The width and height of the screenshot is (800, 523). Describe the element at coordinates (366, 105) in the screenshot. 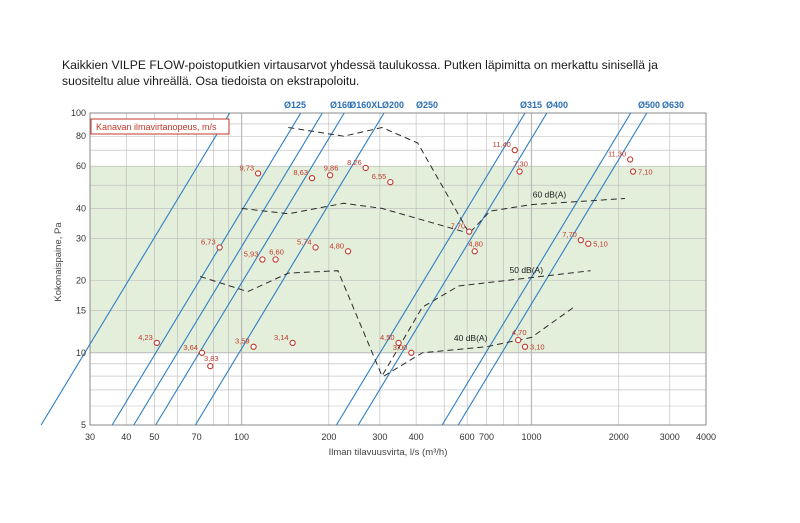

I see `pipe-label: Ø160XL` at that location.